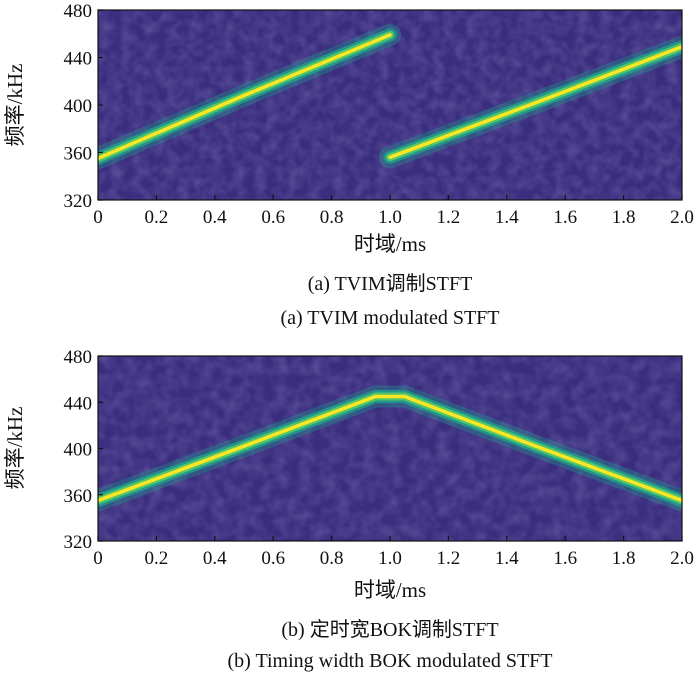 The image size is (700, 675). I want to click on panel-a-x-axis-label: 时域/ms, so click(390, 244).